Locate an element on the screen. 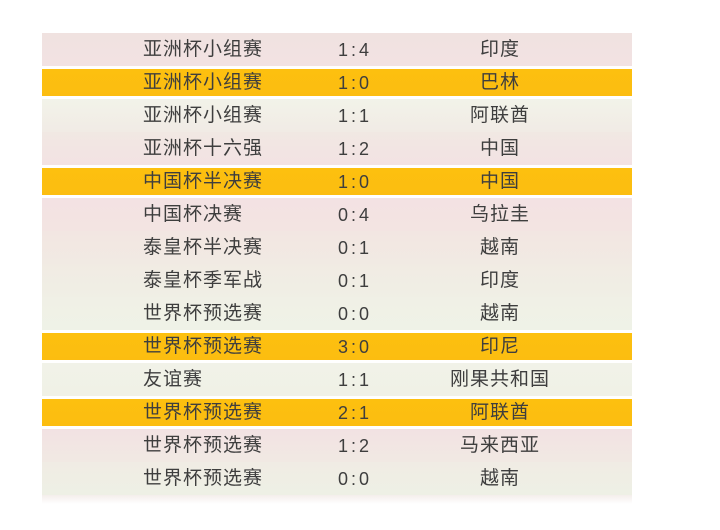  table-row: 泰皇杯季军战 0:1 印度 is located at coordinates (337, 280).